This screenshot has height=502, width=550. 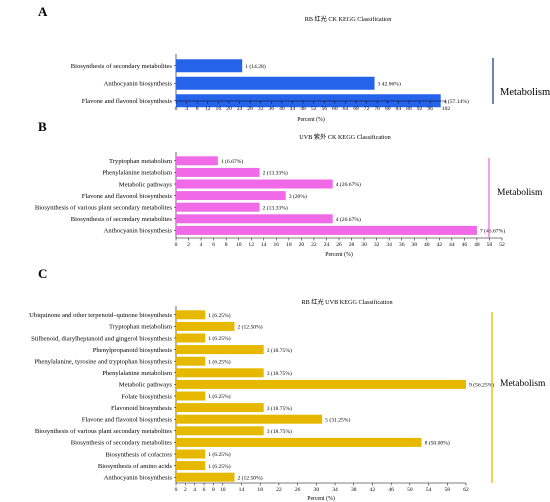 What do you see at coordinates (481, 385) in the screenshot?
I see `panel-c-data-label: 9 (56.25%)` at bounding box center [481, 385].